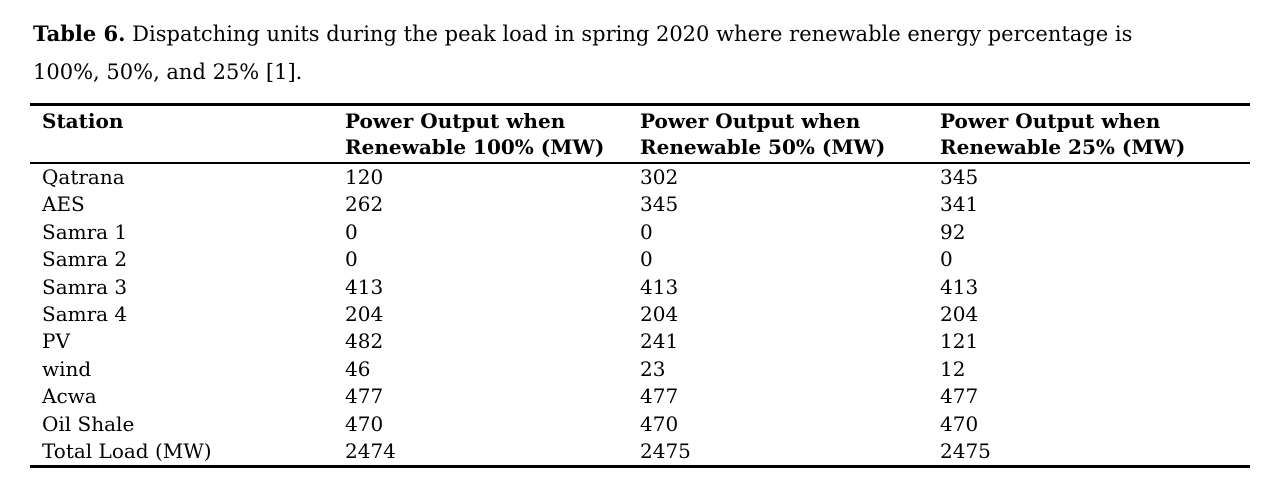  What do you see at coordinates (370, 451) in the screenshot?
I see `cell-value: 2474` at bounding box center [370, 451].